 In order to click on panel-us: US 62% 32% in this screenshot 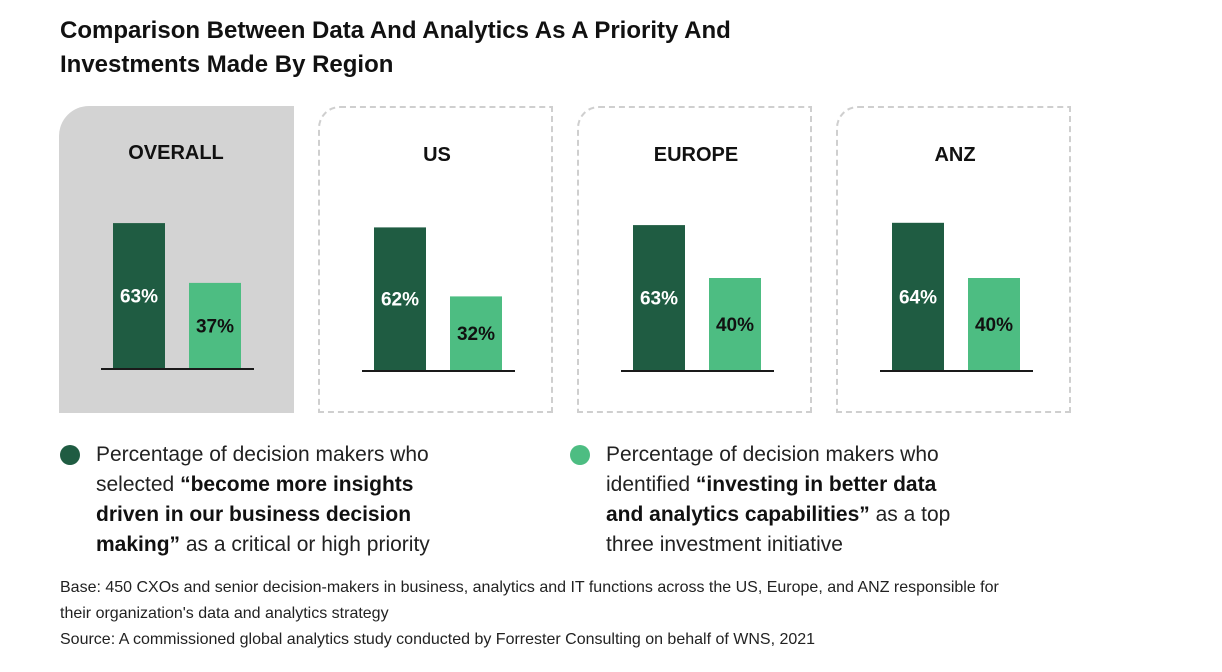, I will do `click(435, 259)`.